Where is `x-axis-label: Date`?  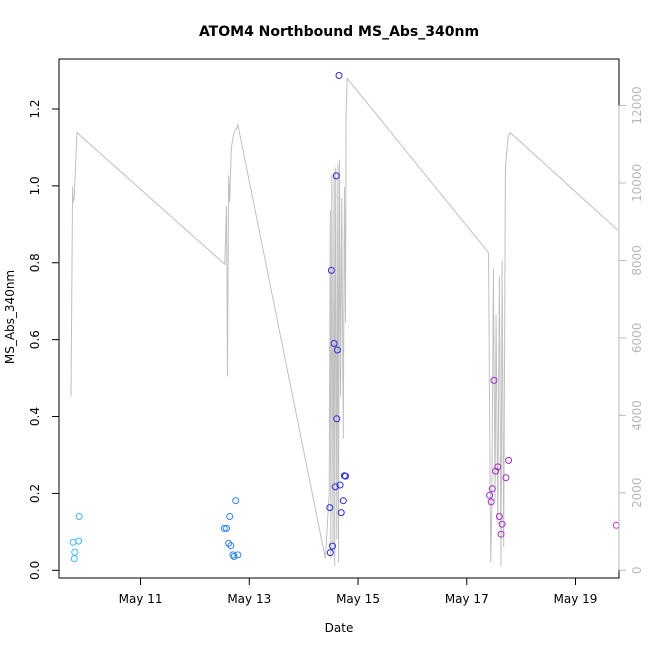
x-axis-label: Date is located at coordinates (339, 628).